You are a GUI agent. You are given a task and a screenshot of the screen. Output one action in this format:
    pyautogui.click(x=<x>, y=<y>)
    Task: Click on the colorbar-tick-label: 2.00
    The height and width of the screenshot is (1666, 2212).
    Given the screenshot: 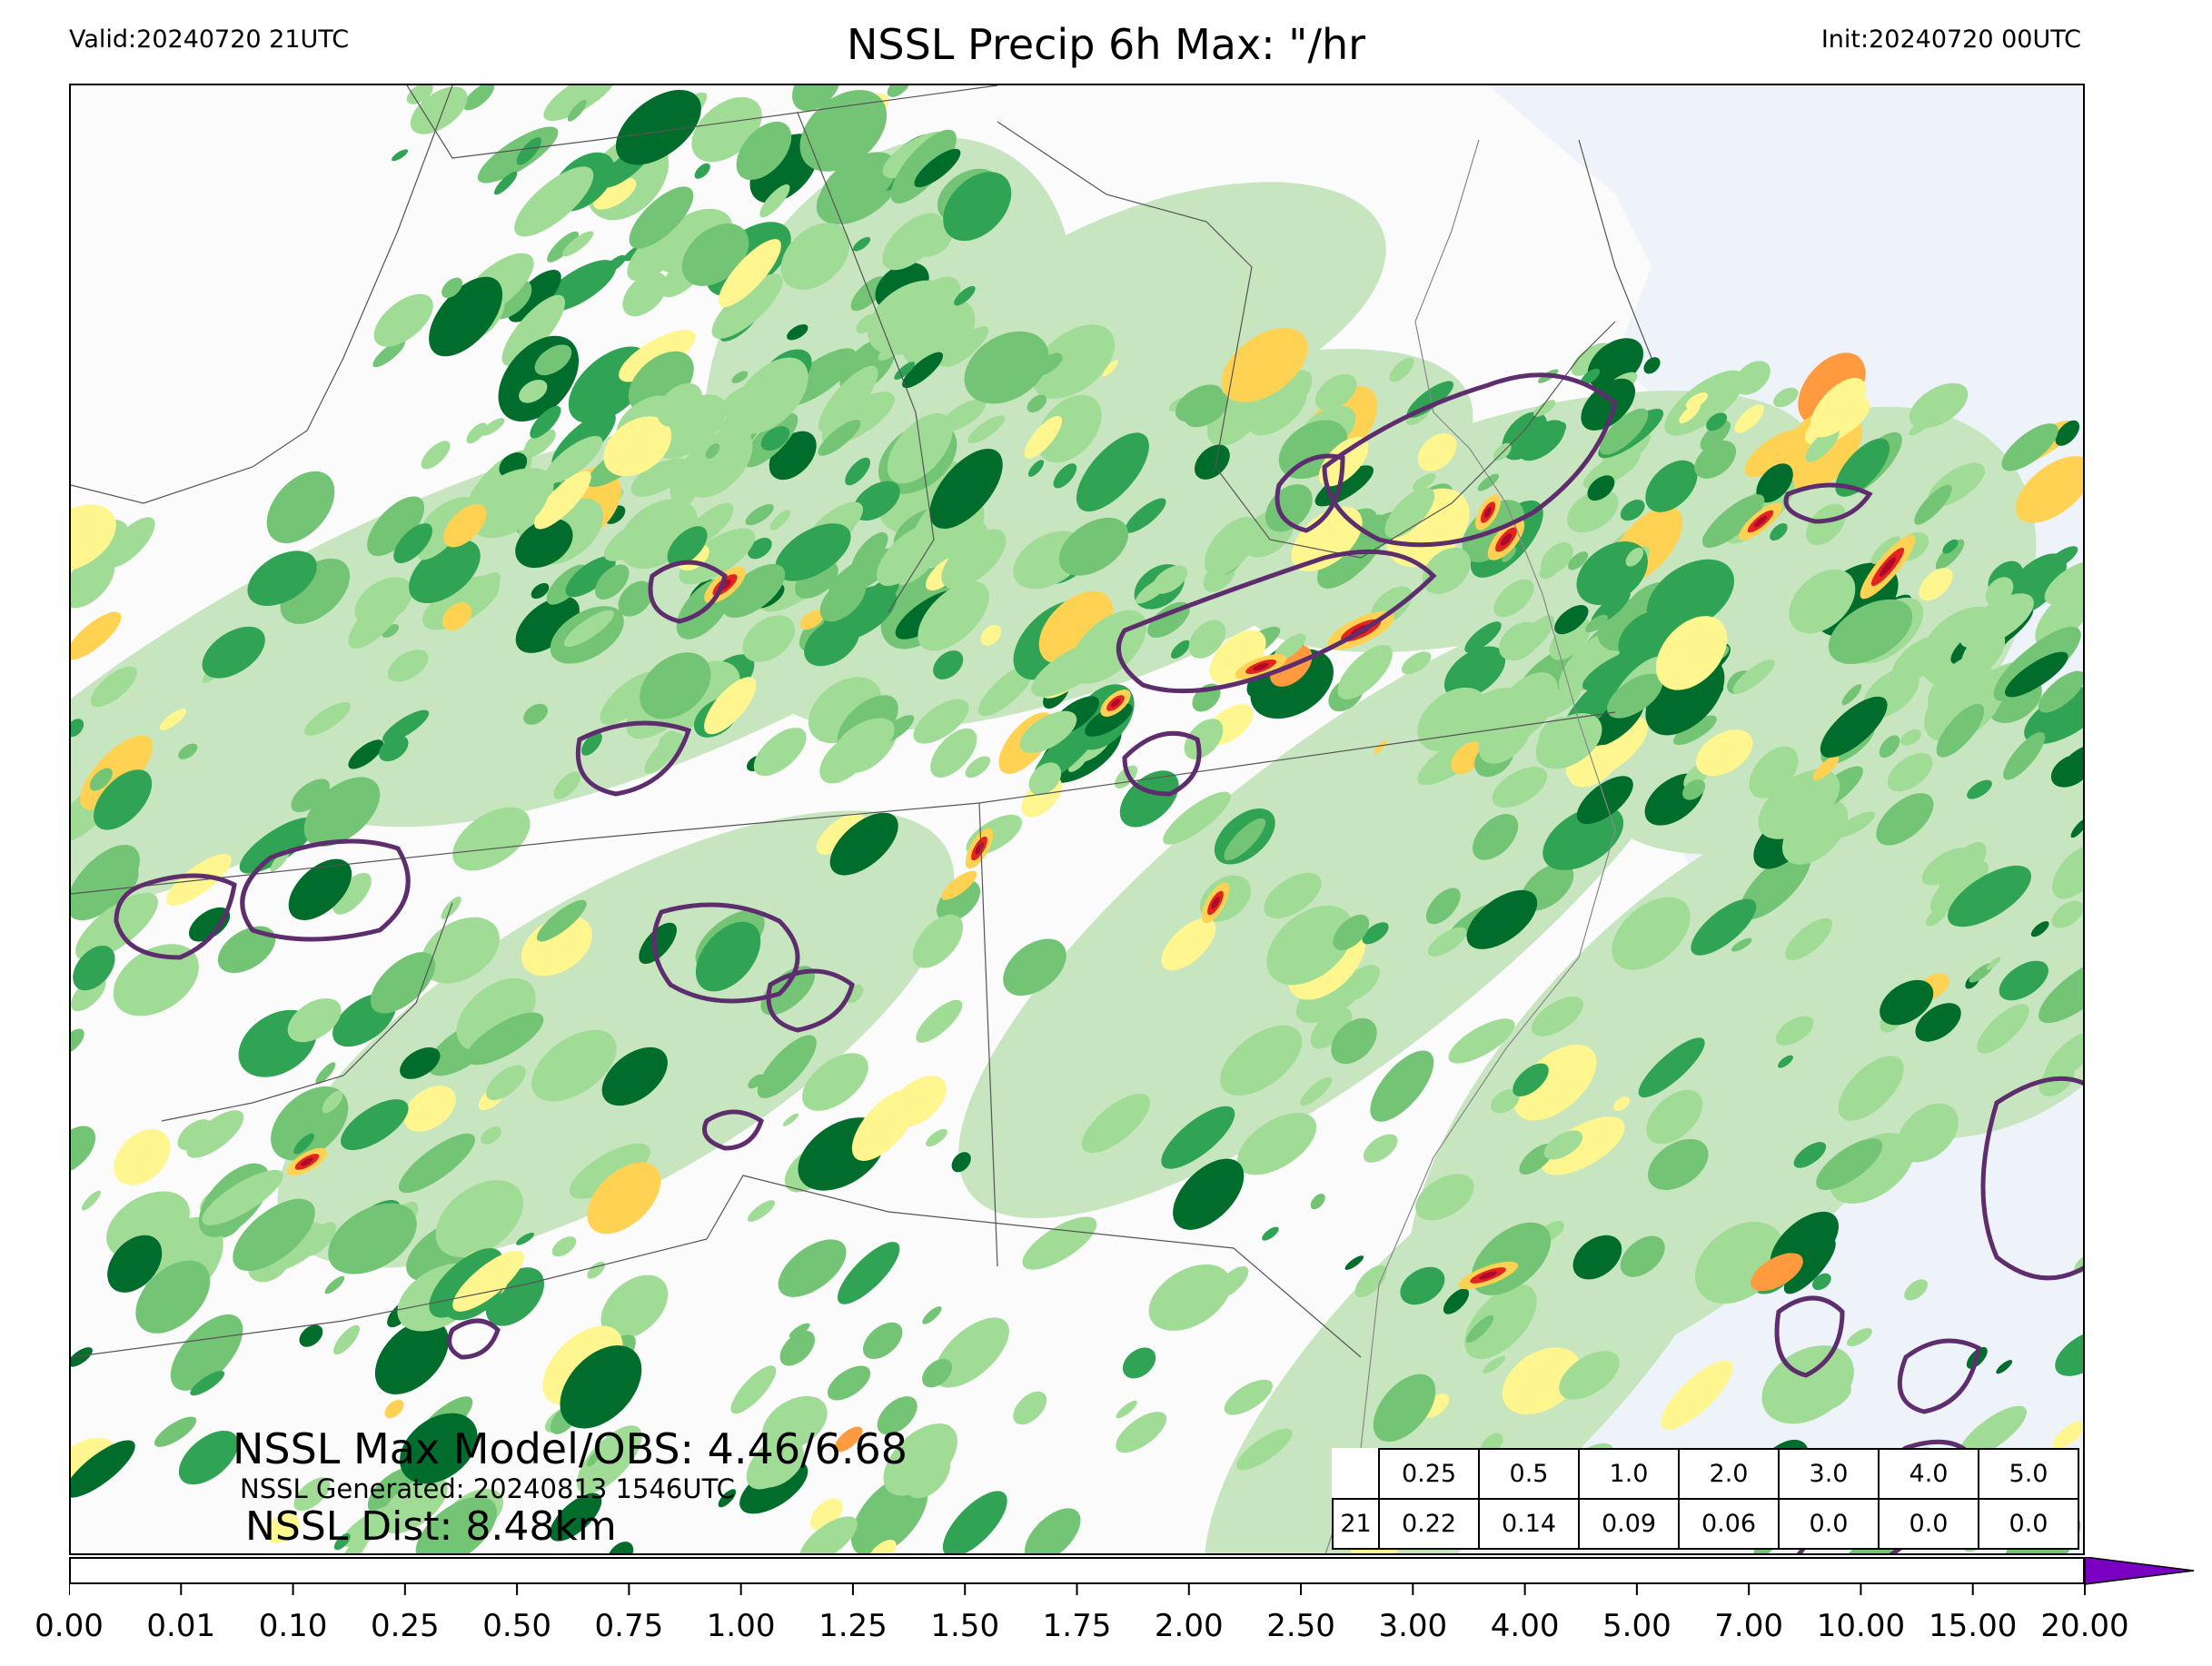 What is the action you would take?
    pyautogui.click(x=1189, y=1626)
    